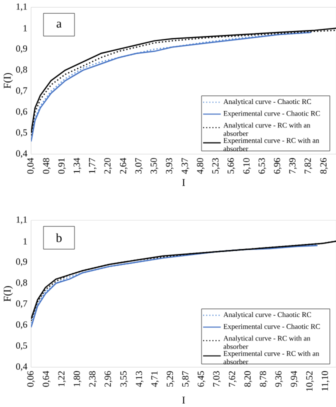 The width and height of the screenshot is (336, 407). Describe the element at coordinates (108, 166) in the screenshot. I see `x-tick-label: 2,20` at that location.